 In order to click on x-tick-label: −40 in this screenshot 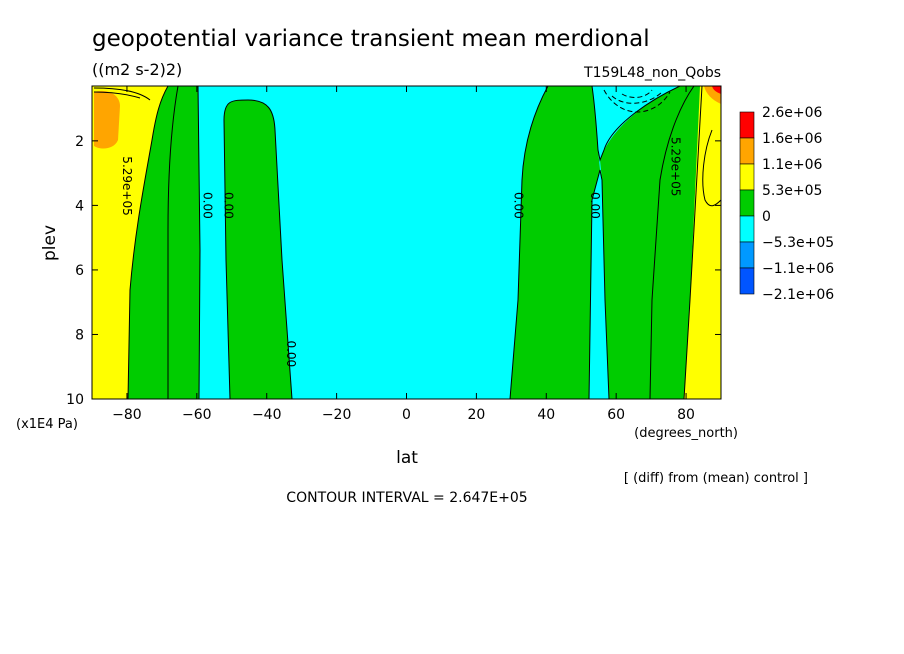, I will do `click(267, 415)`.